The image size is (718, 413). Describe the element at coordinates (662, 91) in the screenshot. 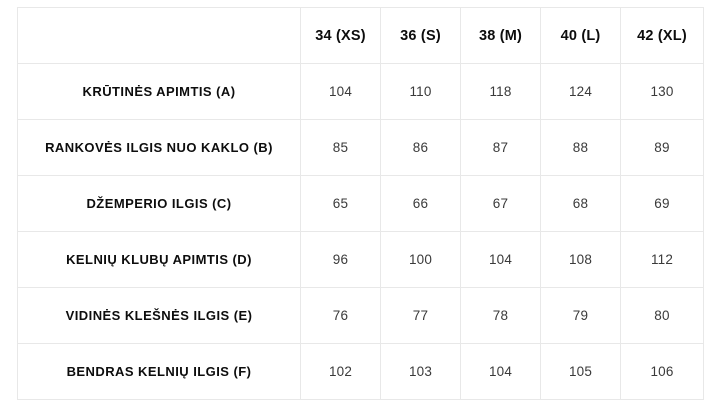

I see `cell-a-42xl: 130` at that location.